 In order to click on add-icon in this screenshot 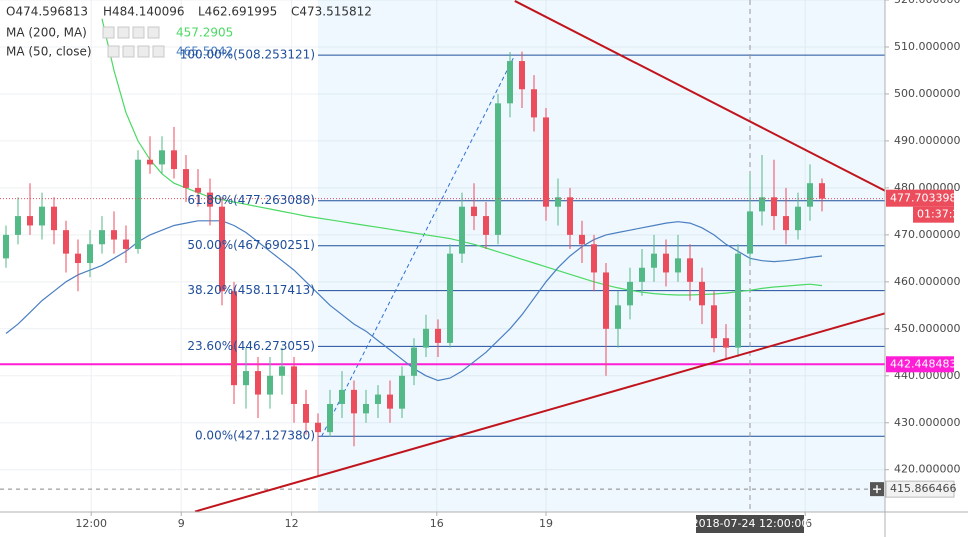, I will do `click(877, 489)`.